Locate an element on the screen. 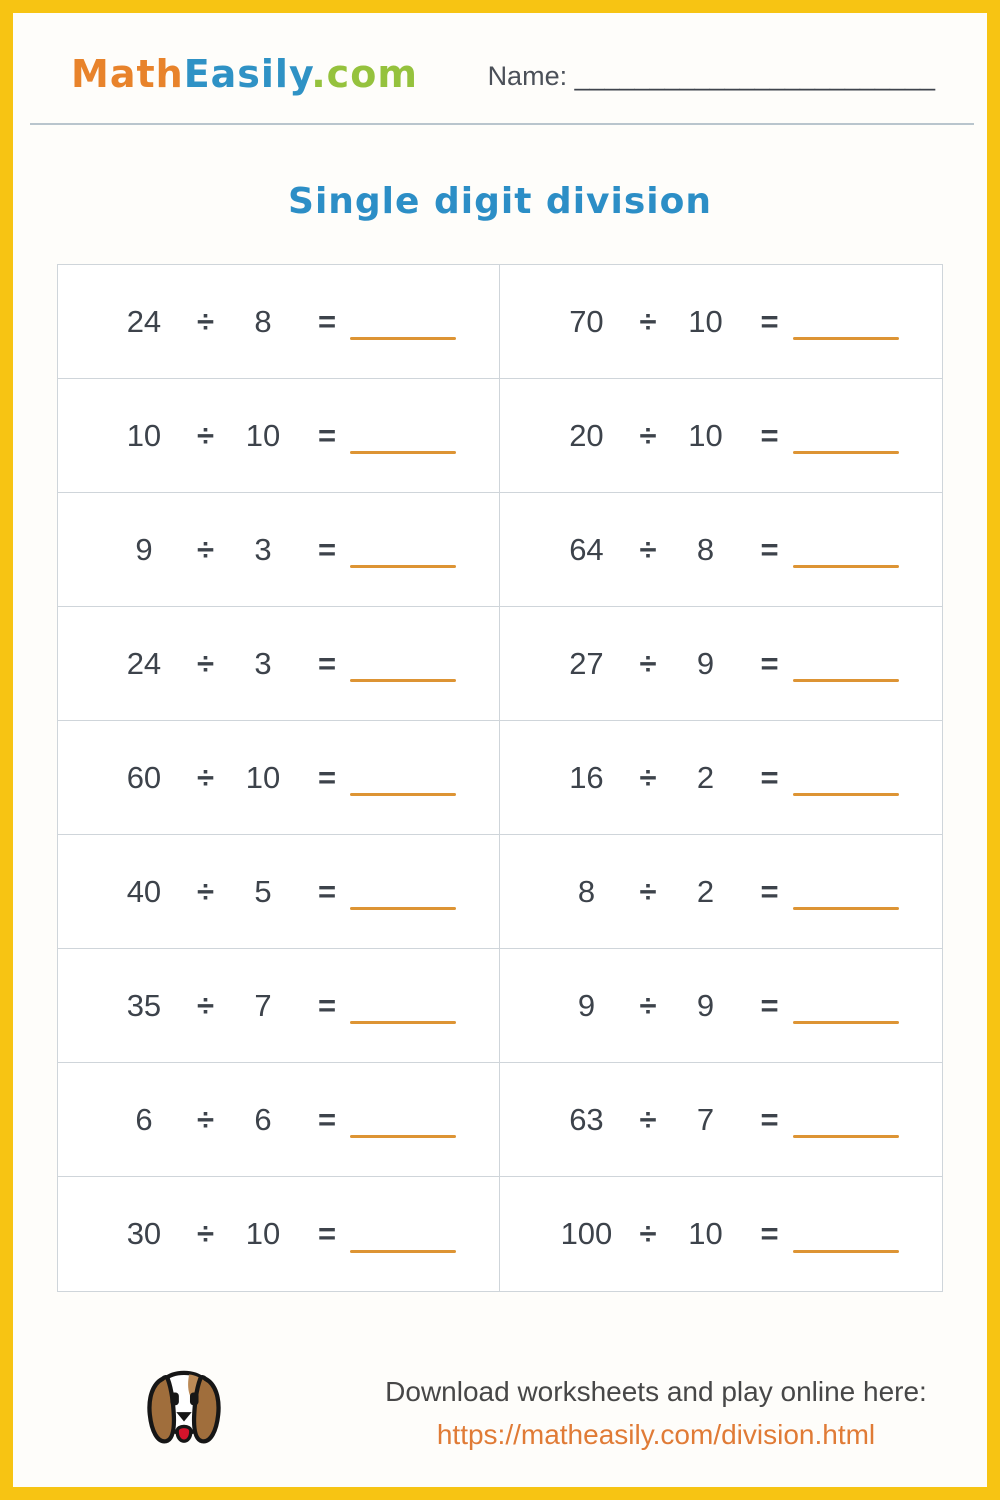 This screenshot has height=1500, width=1000. divisor: 9 is located at coordinates (705, 1005).